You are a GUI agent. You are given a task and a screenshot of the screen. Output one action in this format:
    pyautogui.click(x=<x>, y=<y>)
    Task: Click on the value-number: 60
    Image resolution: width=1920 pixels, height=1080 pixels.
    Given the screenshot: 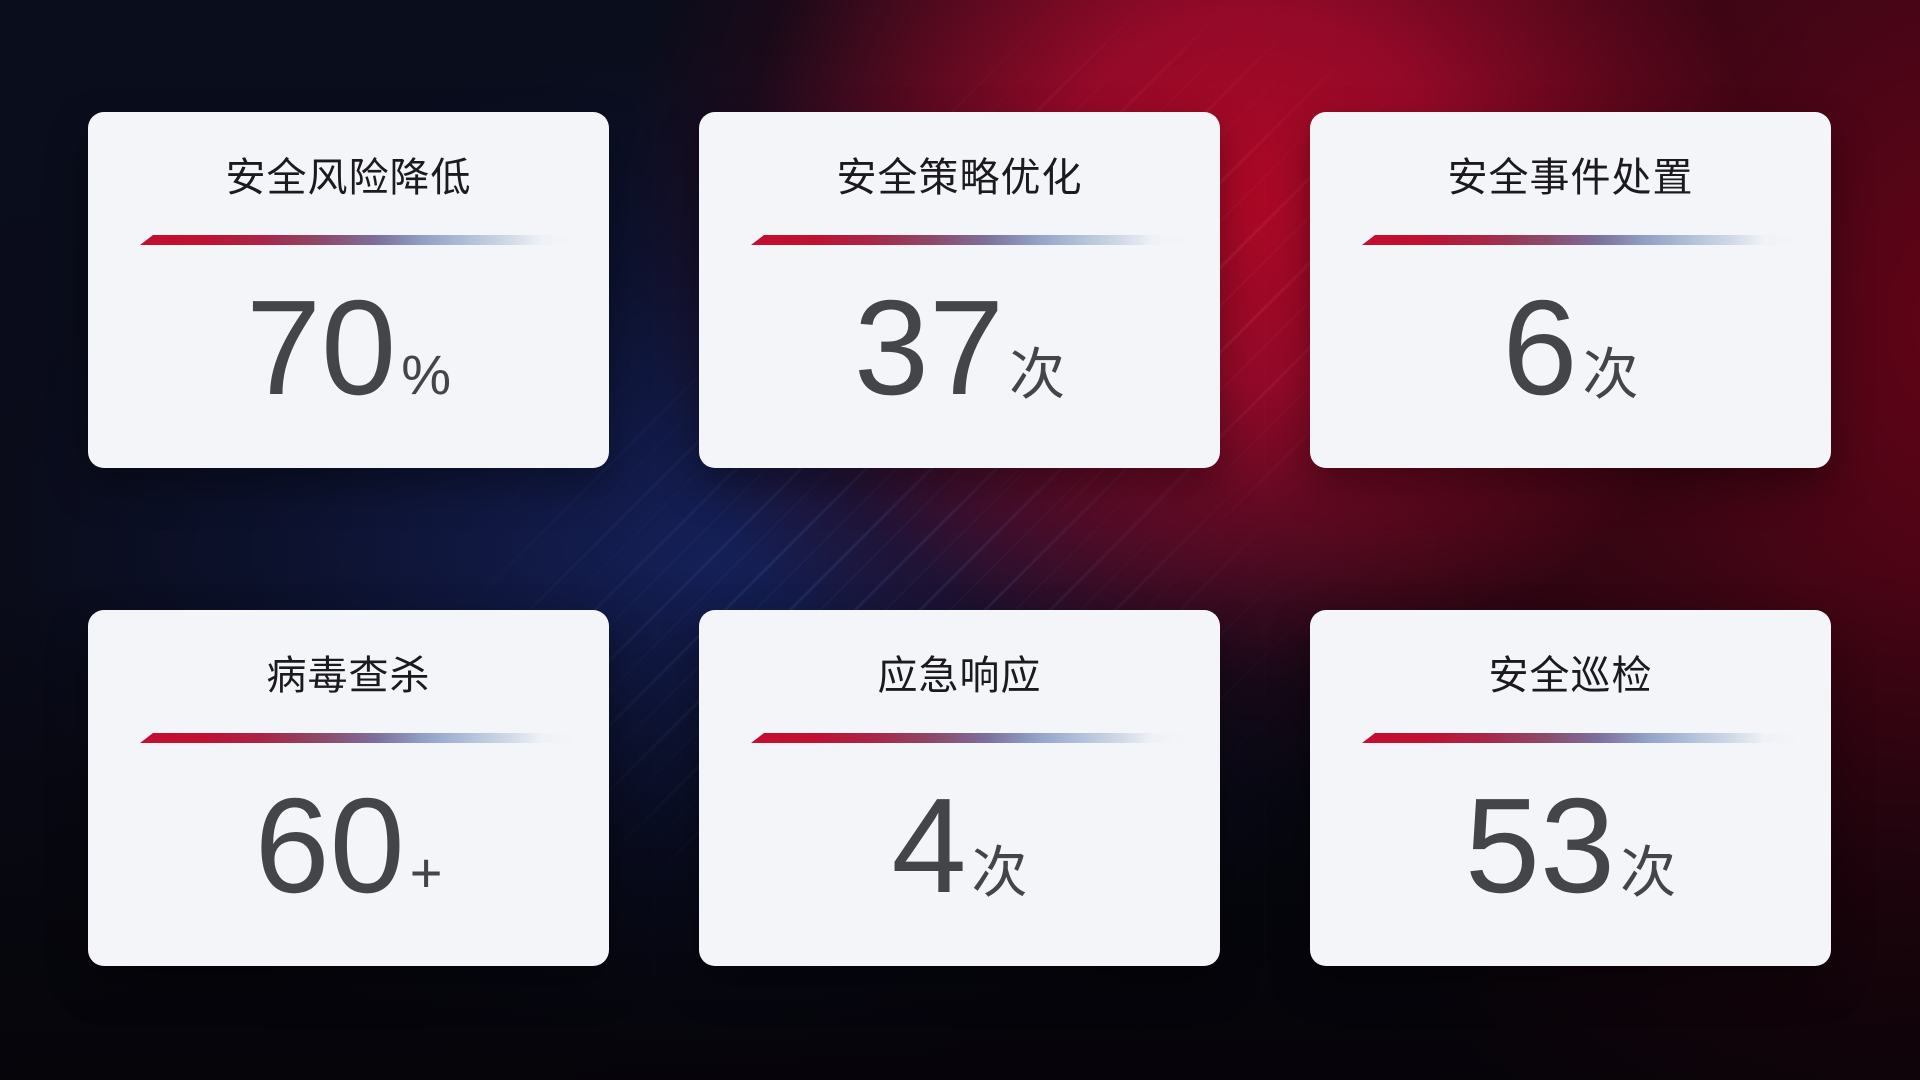 What is the action you would take?
    pyautogui.click(x=329, y=845)
    